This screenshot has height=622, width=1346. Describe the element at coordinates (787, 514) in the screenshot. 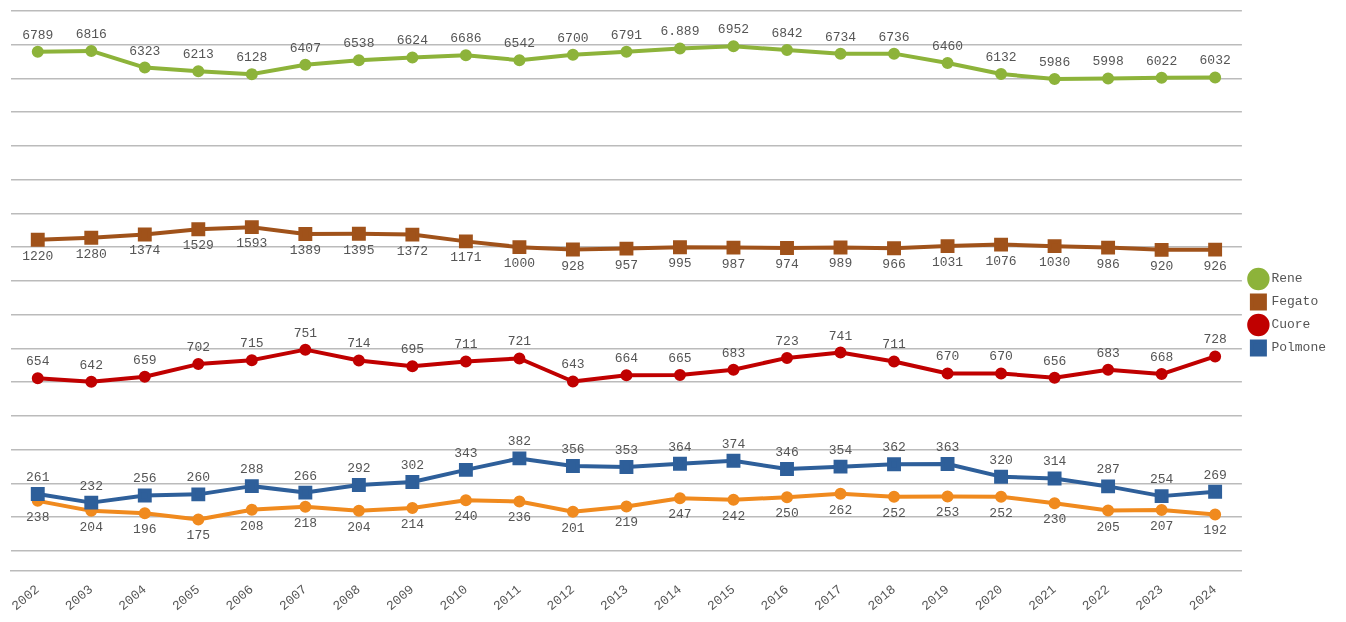

I see `data-label: 250` at that location.